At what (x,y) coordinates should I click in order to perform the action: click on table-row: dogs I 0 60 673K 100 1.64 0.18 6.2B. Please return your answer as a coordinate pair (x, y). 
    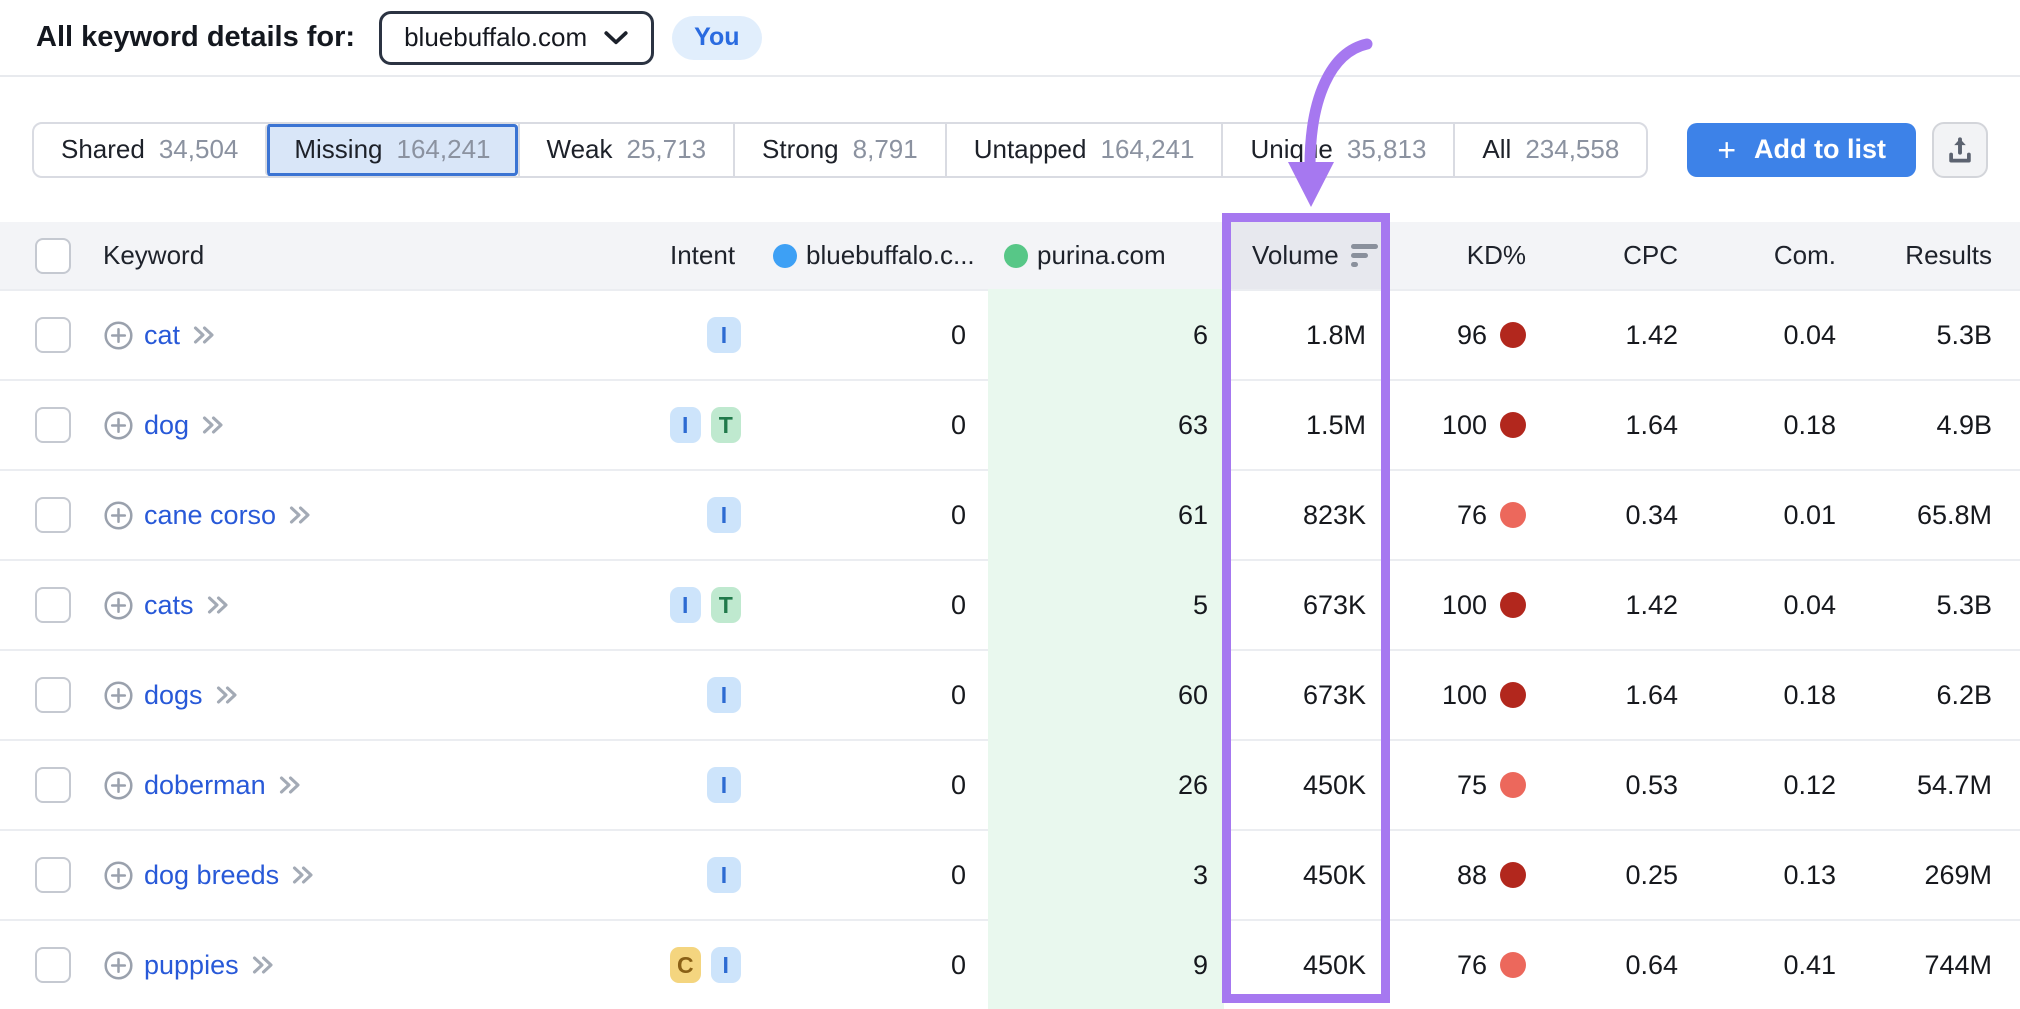
    Looking at the image, I should click on (1010, 694).